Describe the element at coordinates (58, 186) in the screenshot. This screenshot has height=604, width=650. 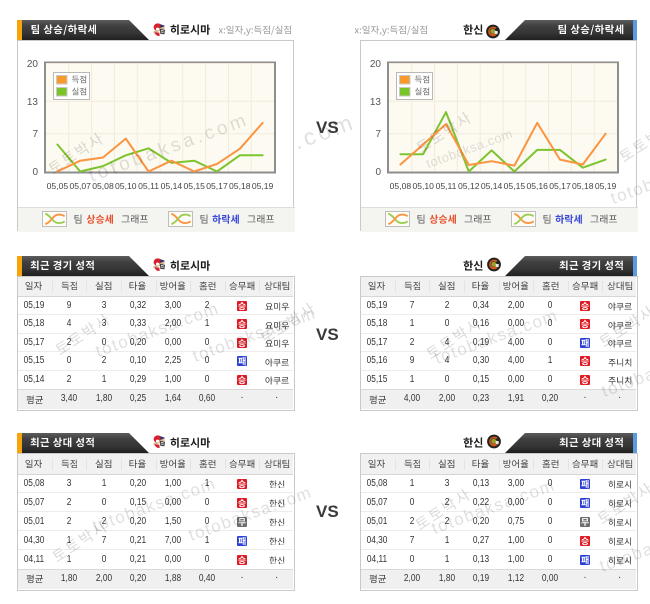
I see `svg-text: 05,05` at that location.